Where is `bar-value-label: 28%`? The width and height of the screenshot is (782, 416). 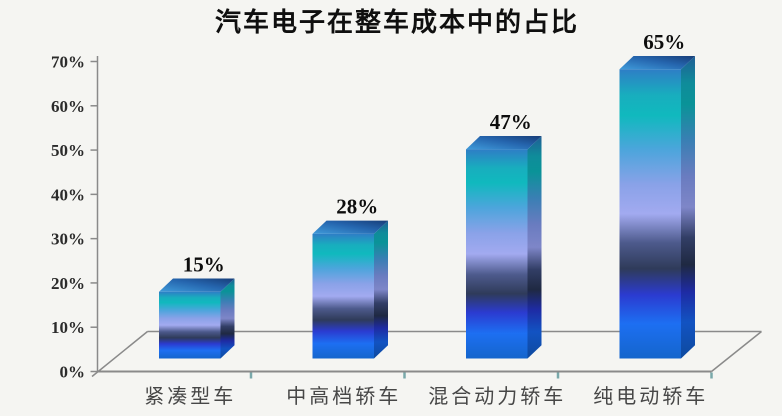
bar-value-label: 28% is located at coordinates (357, 207).